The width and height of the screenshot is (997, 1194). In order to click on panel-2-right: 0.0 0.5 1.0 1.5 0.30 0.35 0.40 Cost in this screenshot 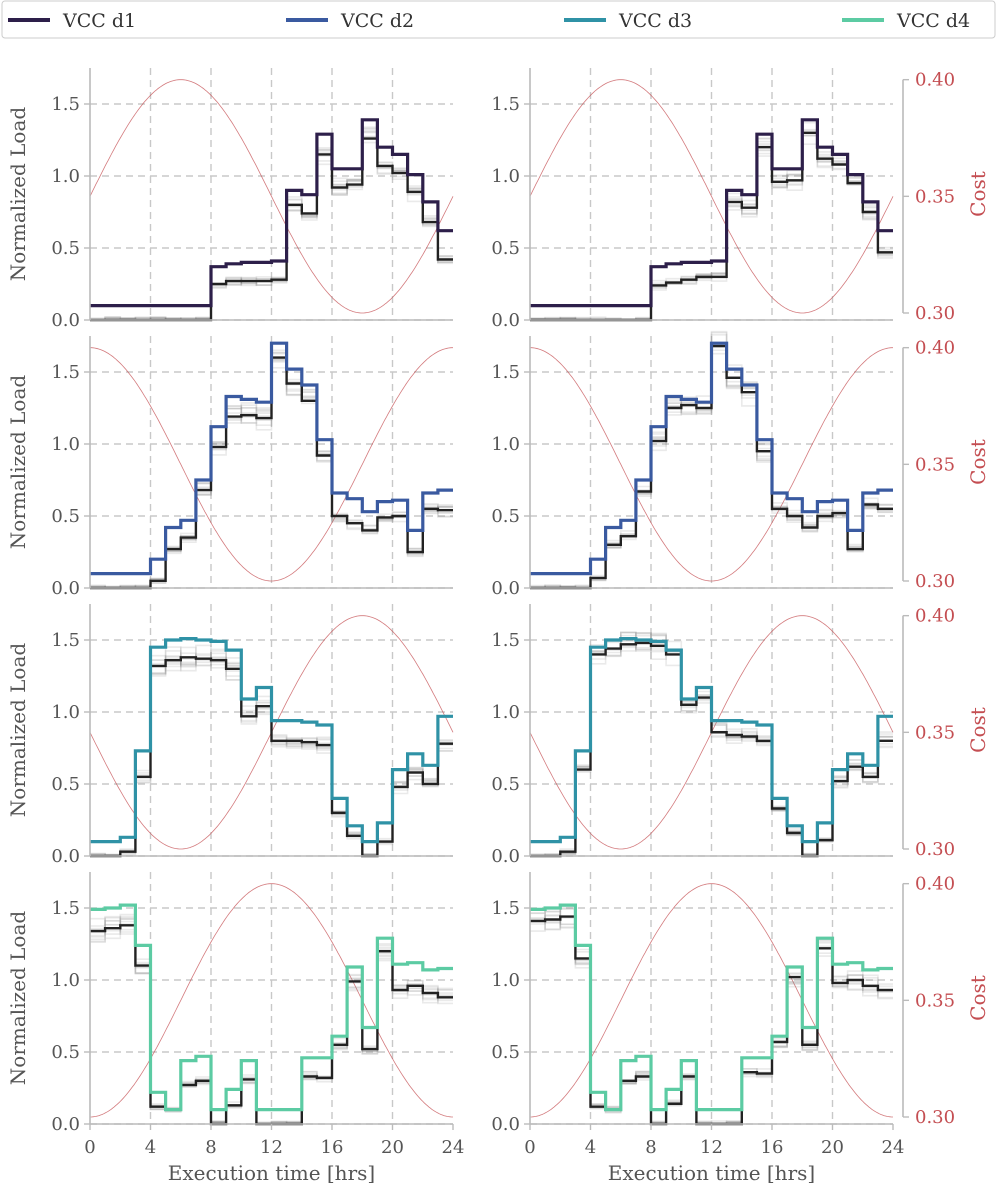, I will do `click(740, 464)`.